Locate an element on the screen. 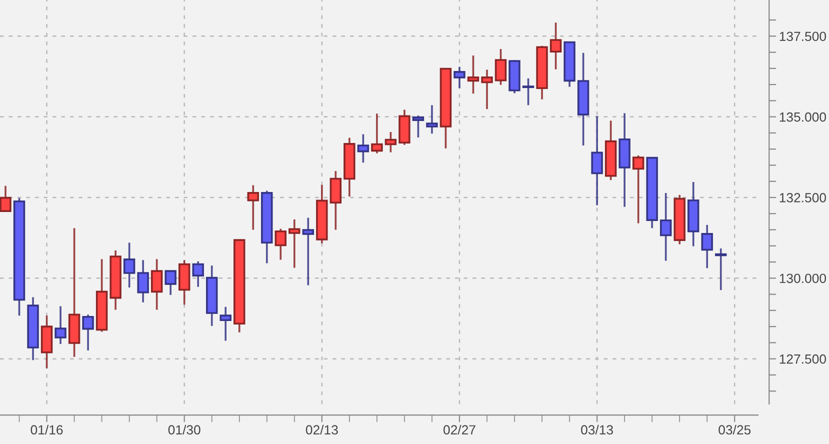 The image size is (829, 444). x-tick-label: 02/27 is located at coordinates (459, 429).